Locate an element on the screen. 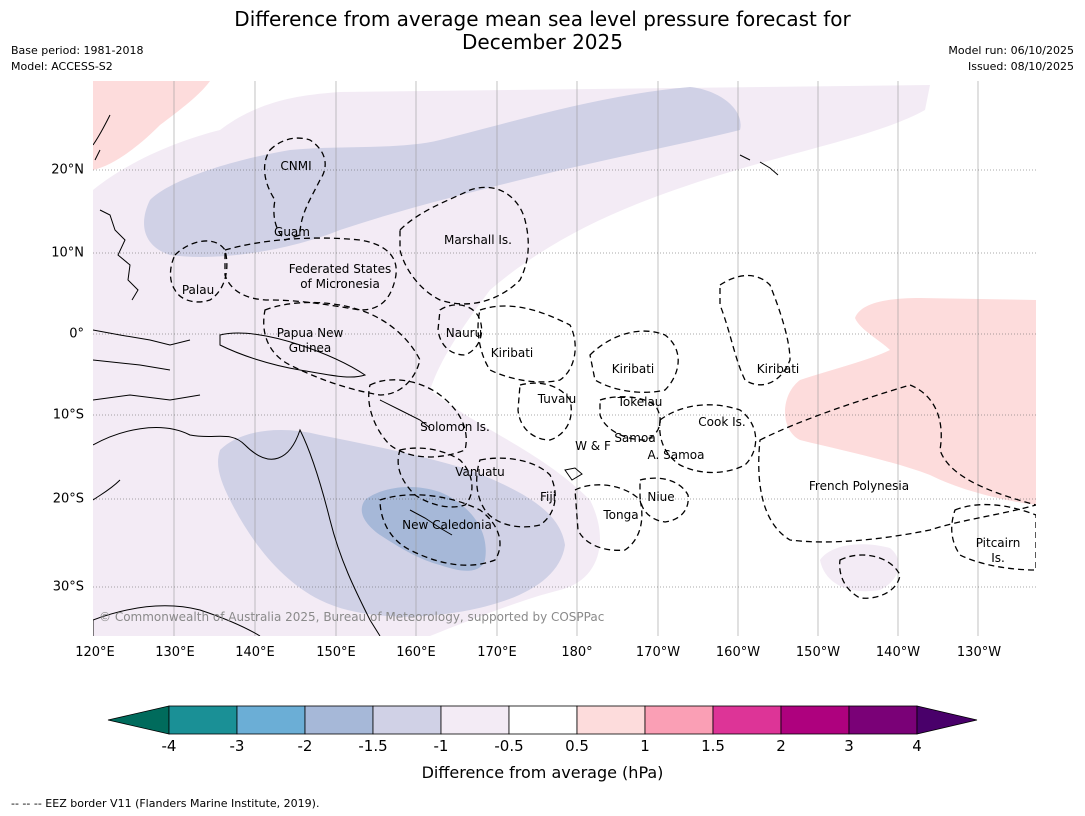 This screenshot has height=816, width=1085. colorbar-tick: 2 is located at coordinates (781, 746).